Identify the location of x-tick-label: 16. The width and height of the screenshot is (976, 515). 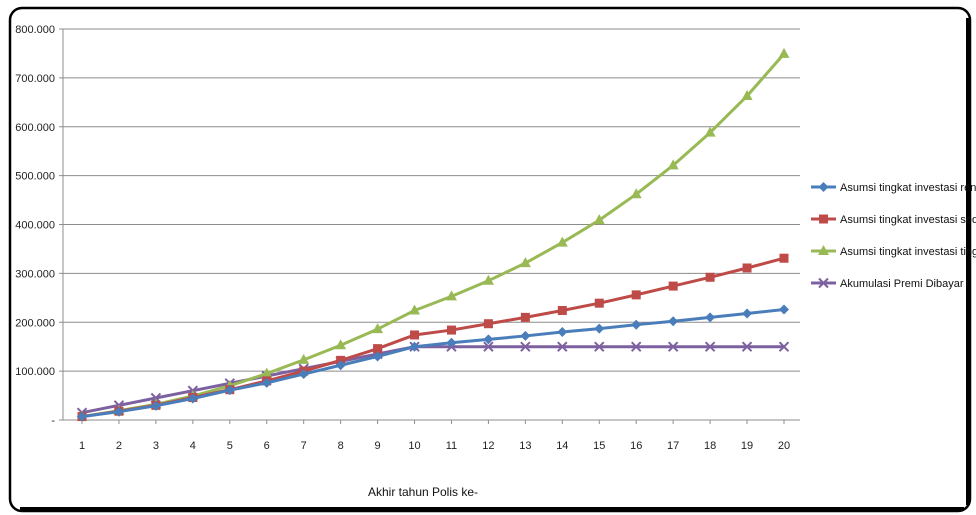
(636, 446).